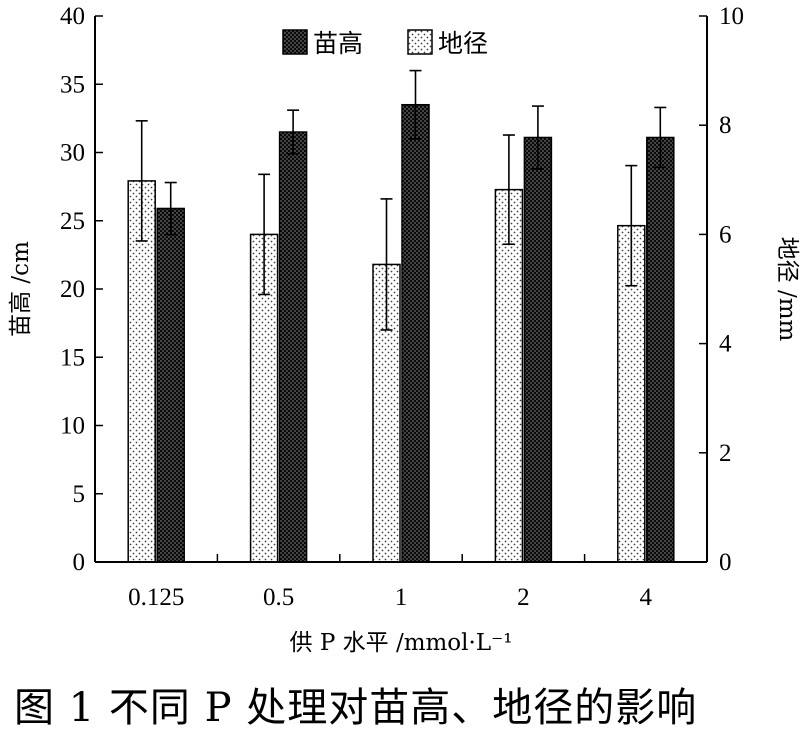 This screenshot has height=734, width=806. What do you see at coordinates (278, 597) in the screenshot?
I see `x-tick-label: 0.5` at bounding box center [278, 597].